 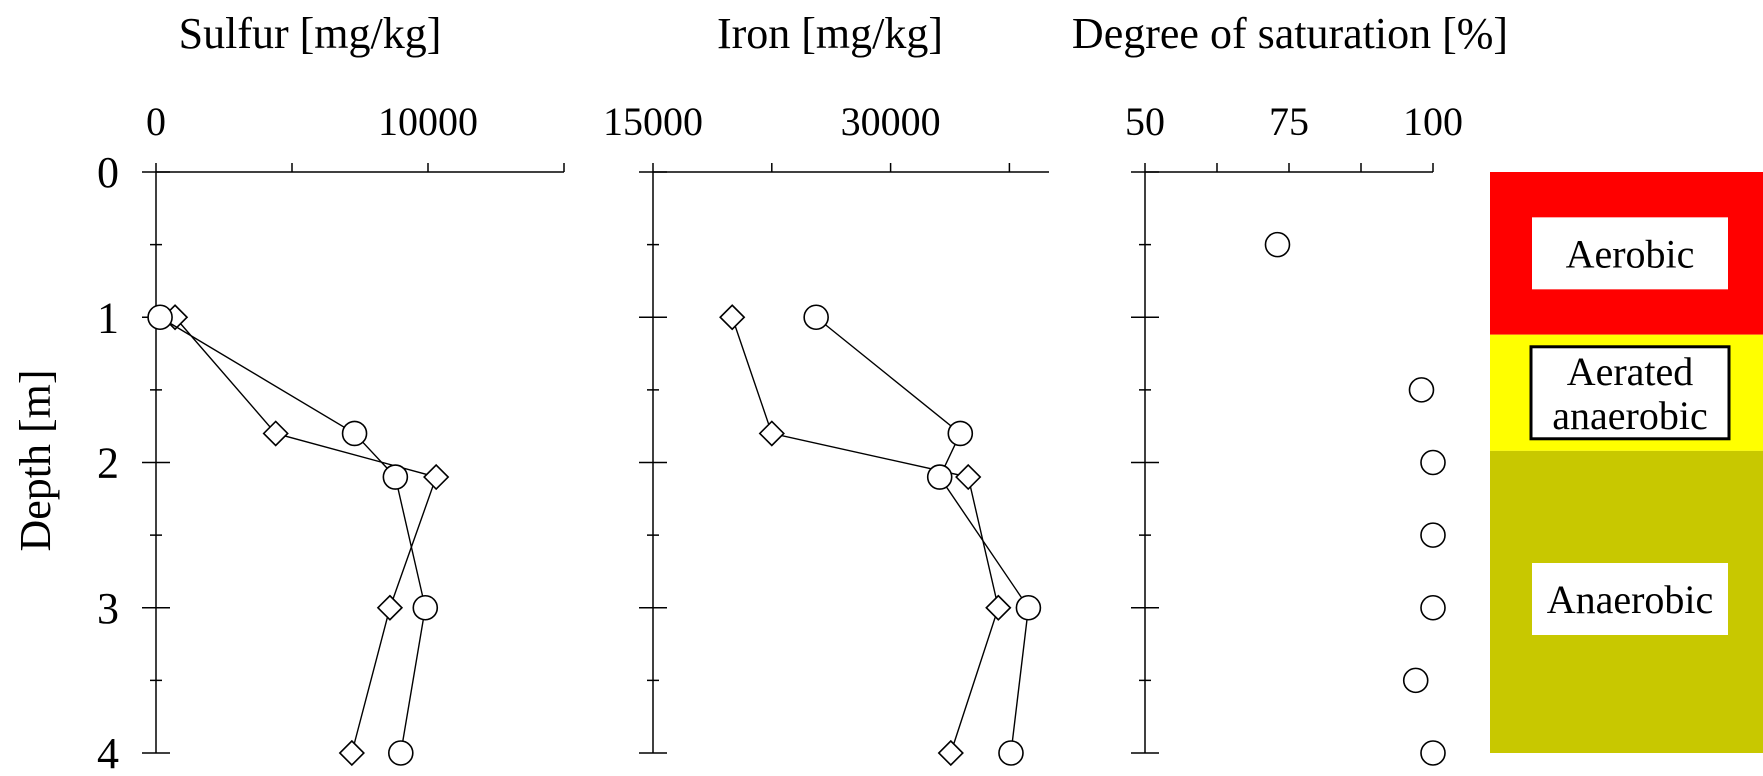 What do you see at coordinates (1433, 121) in the screenshot?
I see `panel-3-x-tick-label: 100` at bounding box center [1433, 121].